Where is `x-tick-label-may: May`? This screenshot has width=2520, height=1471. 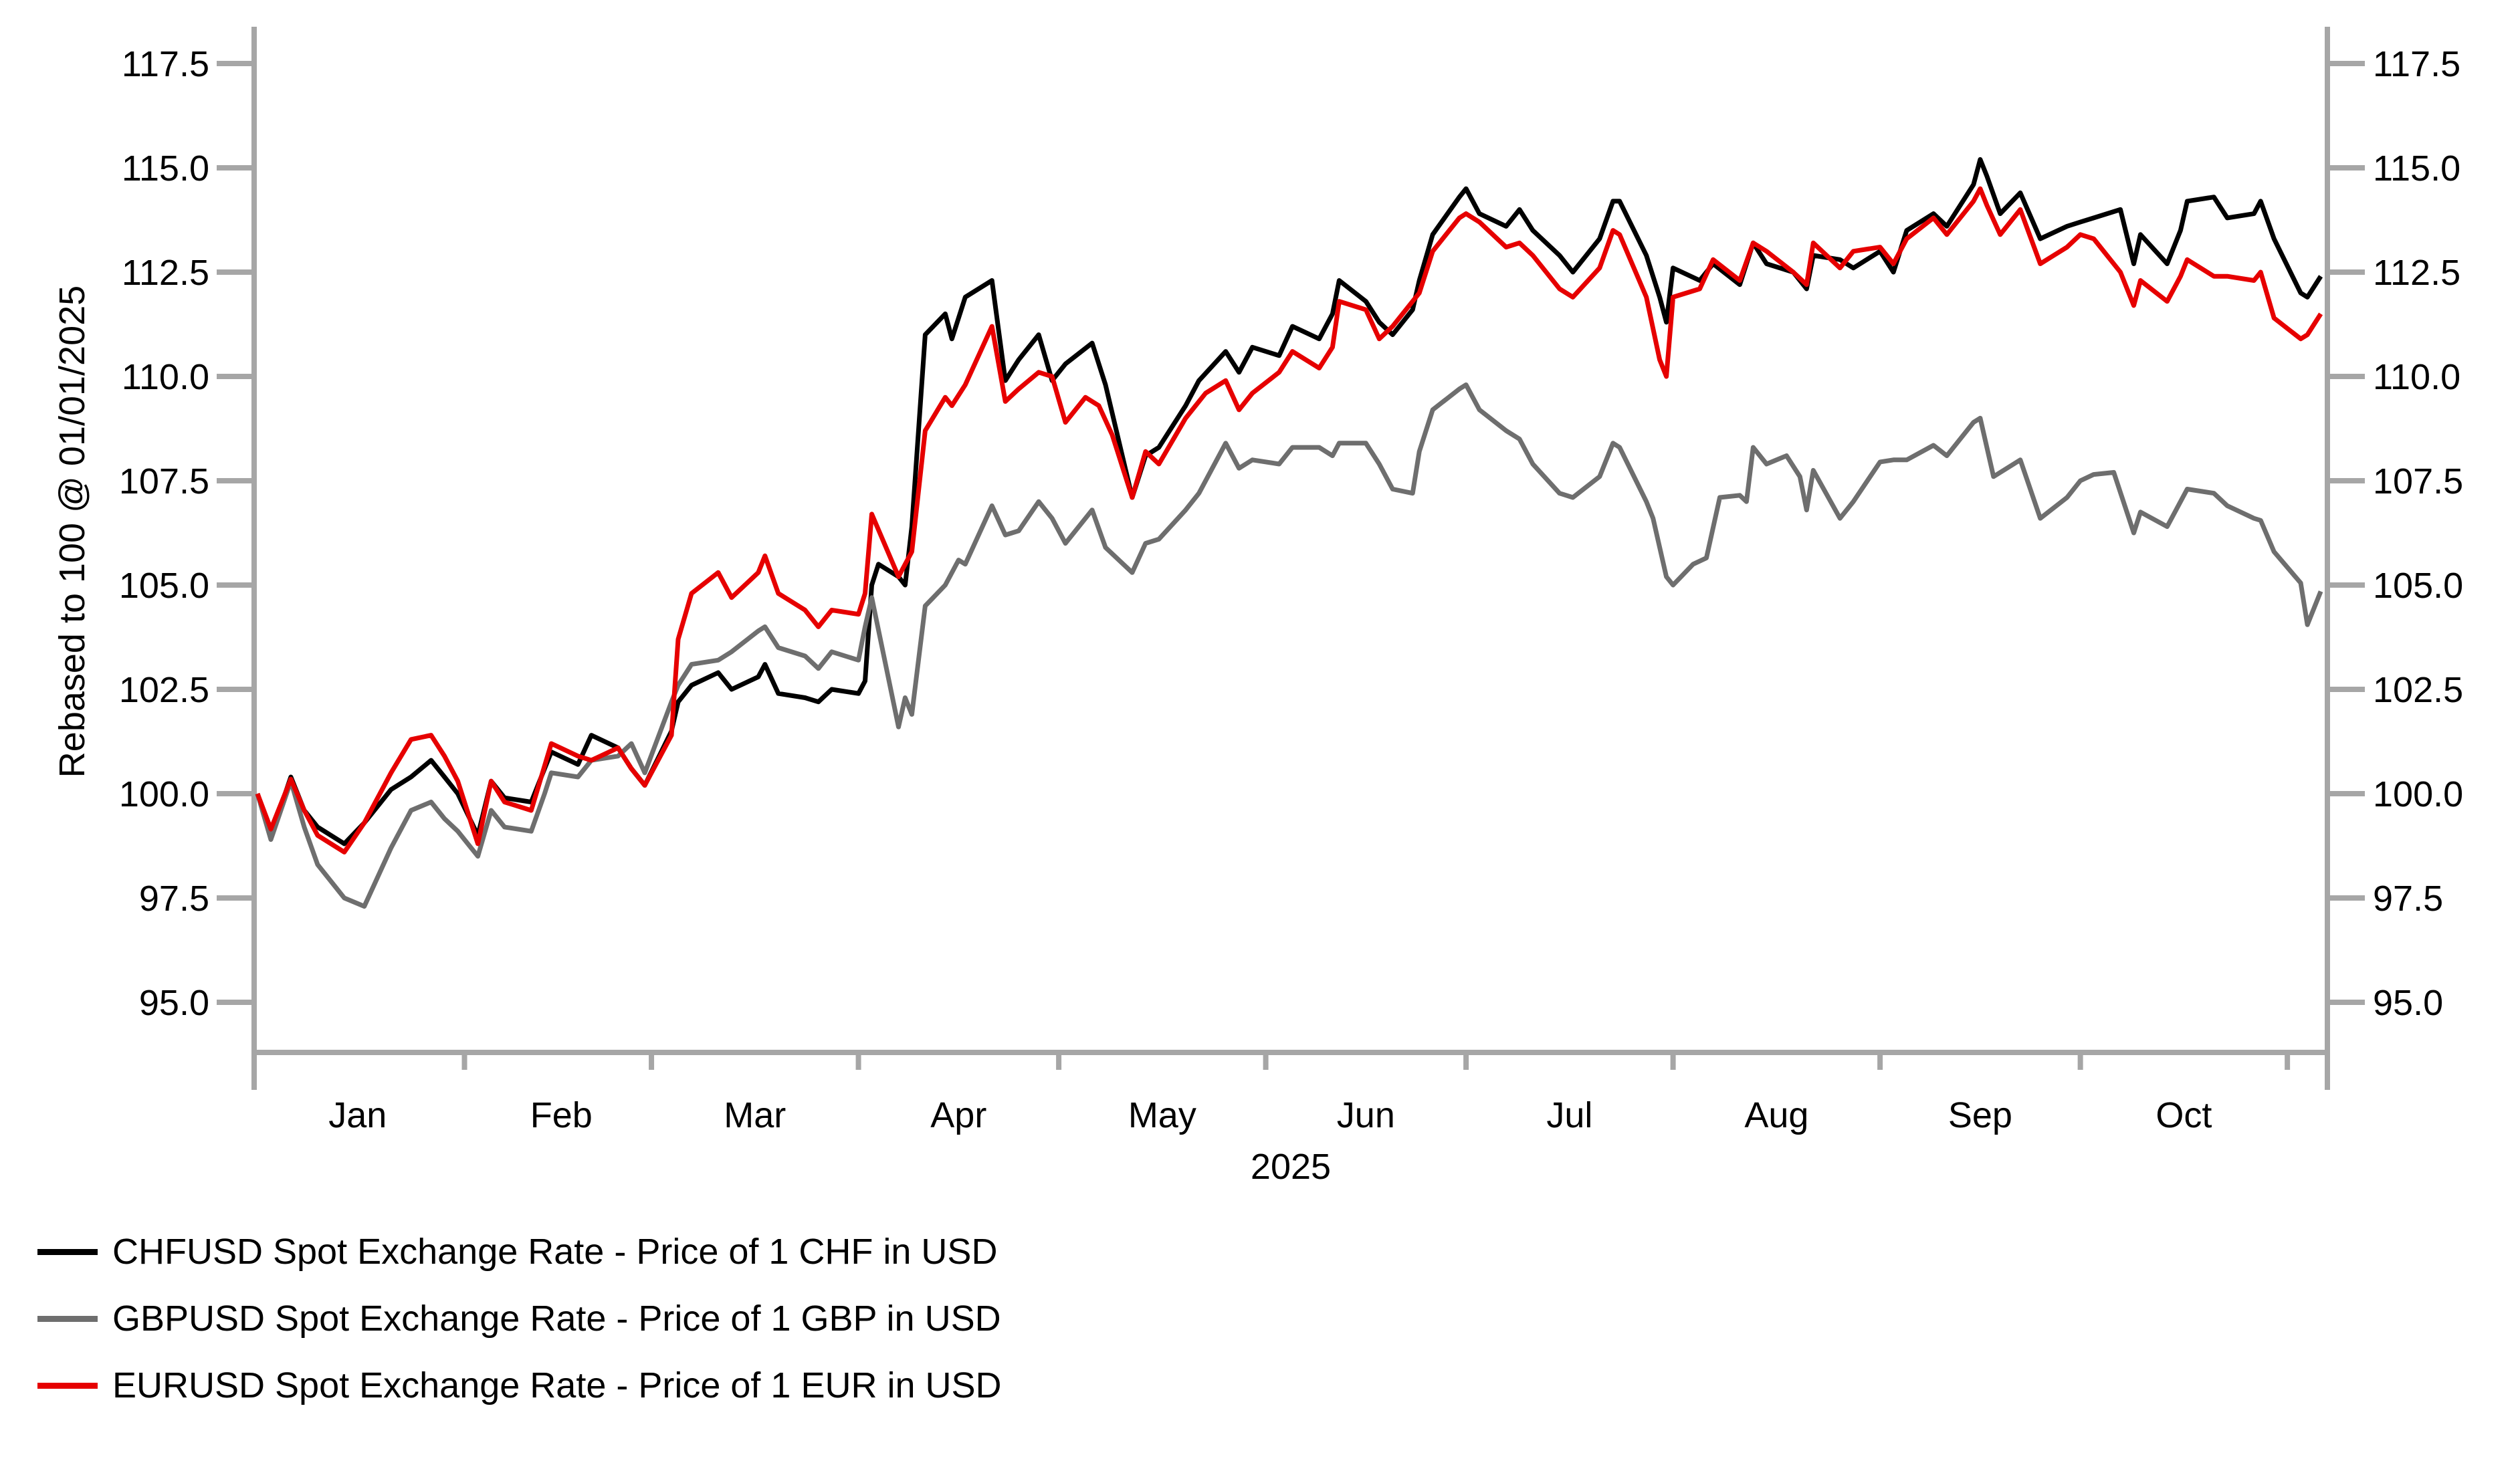
x-tick-label-may: May is located at coordinates (1162, 1115).